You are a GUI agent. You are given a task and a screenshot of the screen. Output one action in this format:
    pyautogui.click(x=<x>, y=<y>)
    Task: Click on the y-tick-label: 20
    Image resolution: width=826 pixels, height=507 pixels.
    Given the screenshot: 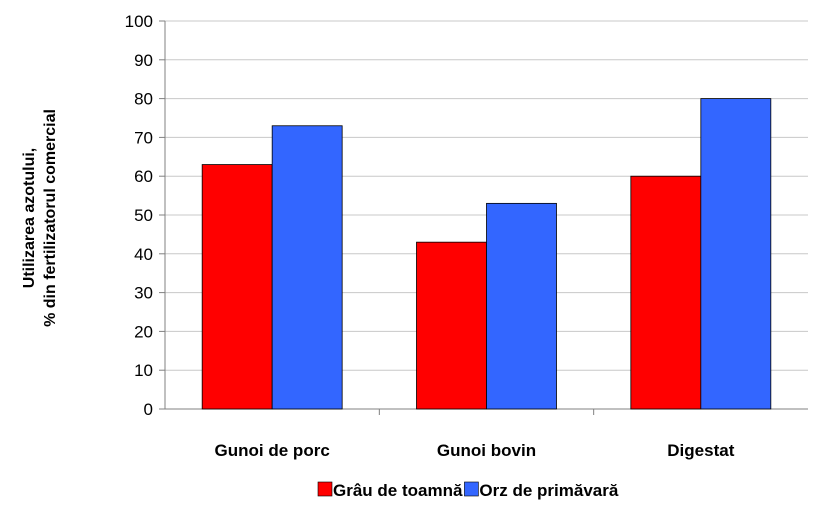 What is the action you would take?
    pyautogui.click(x=143, y=331)
    